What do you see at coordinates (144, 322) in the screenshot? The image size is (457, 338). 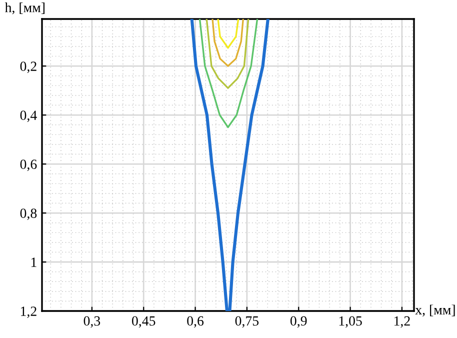 I see `x-tick-label: 0,45` at bounding box center [144, 322].